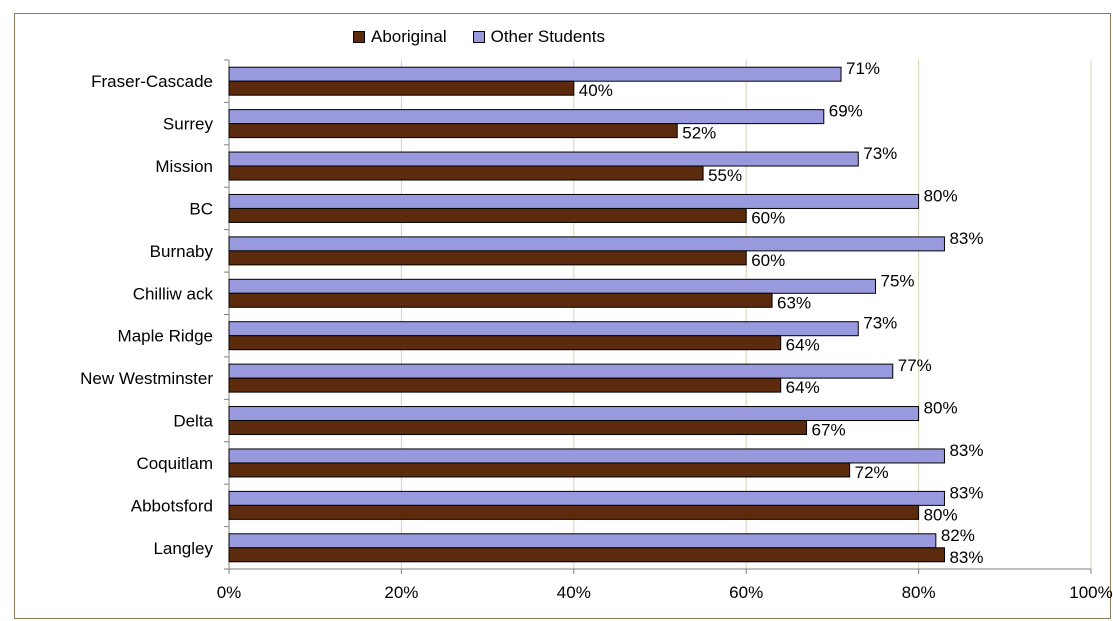  Describe the element at coordinates (725, 175) in the screenshot. I see `data-label-aboriginal-mission: 55%` at that location.